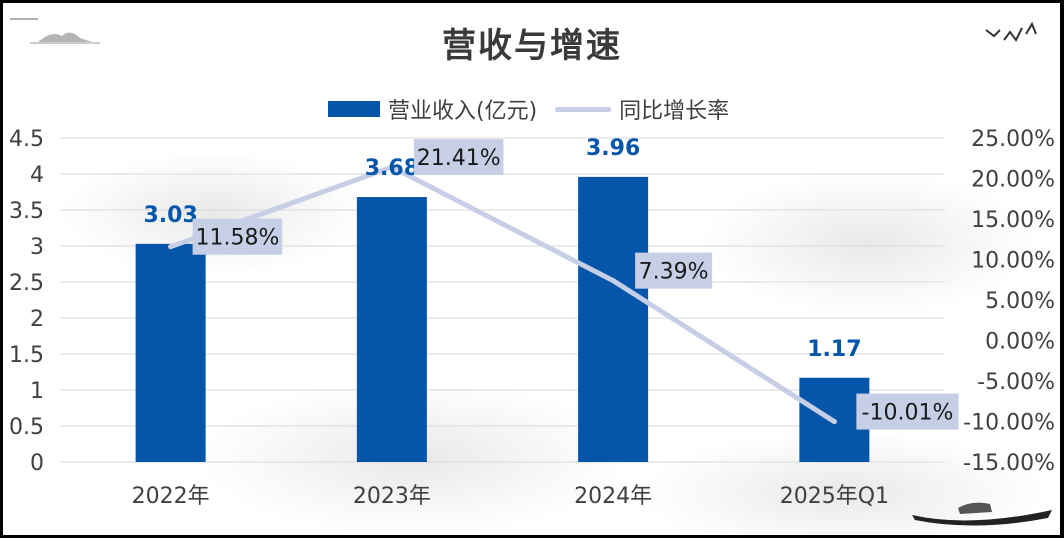 The image size is (1064, 538). I want to click on y-axis-left: 0 0.5 1 1.5 2 2.5 3 3.5 4 4.5, so click(26, 301).